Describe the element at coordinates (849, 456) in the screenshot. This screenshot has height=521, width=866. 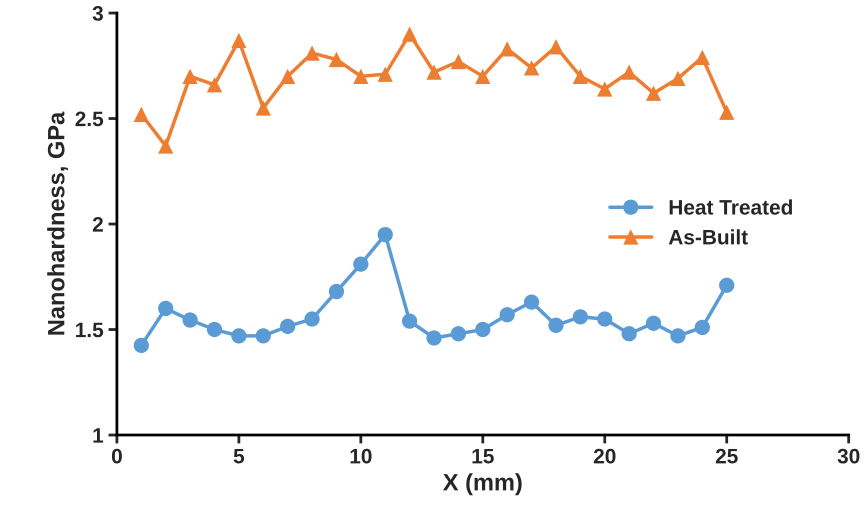
I see `x-tick-label: 30` at that location.